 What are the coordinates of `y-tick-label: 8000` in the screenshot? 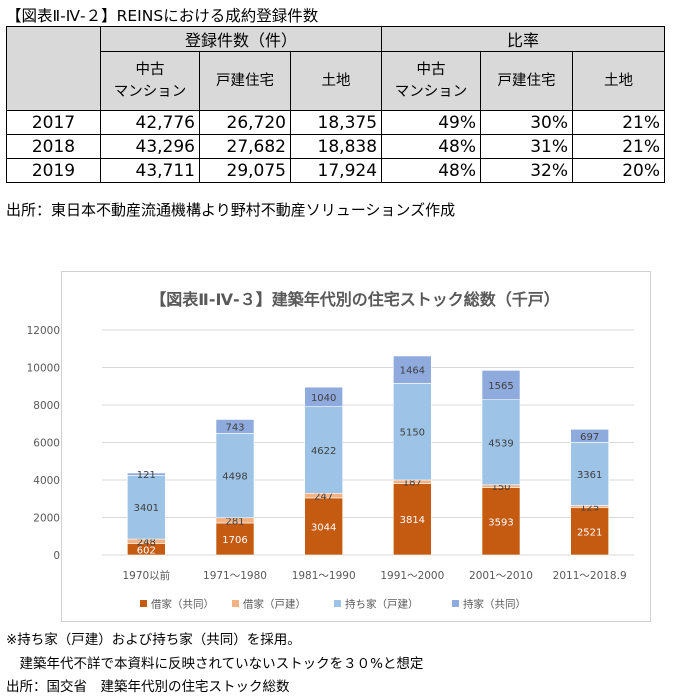 It's located at (46, 406).